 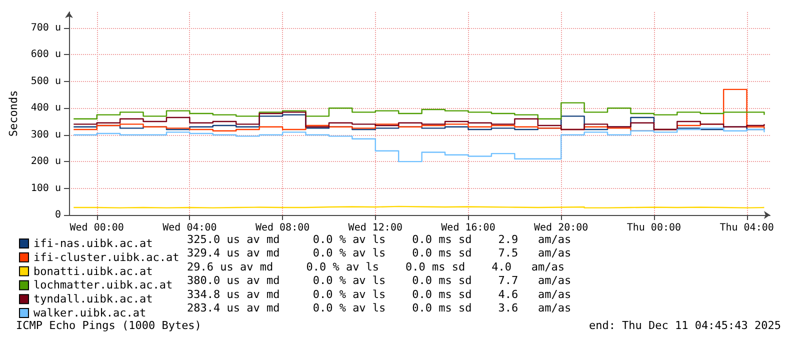 I want to click on y-tick-label: 200 u, so click(x=45, y=162).